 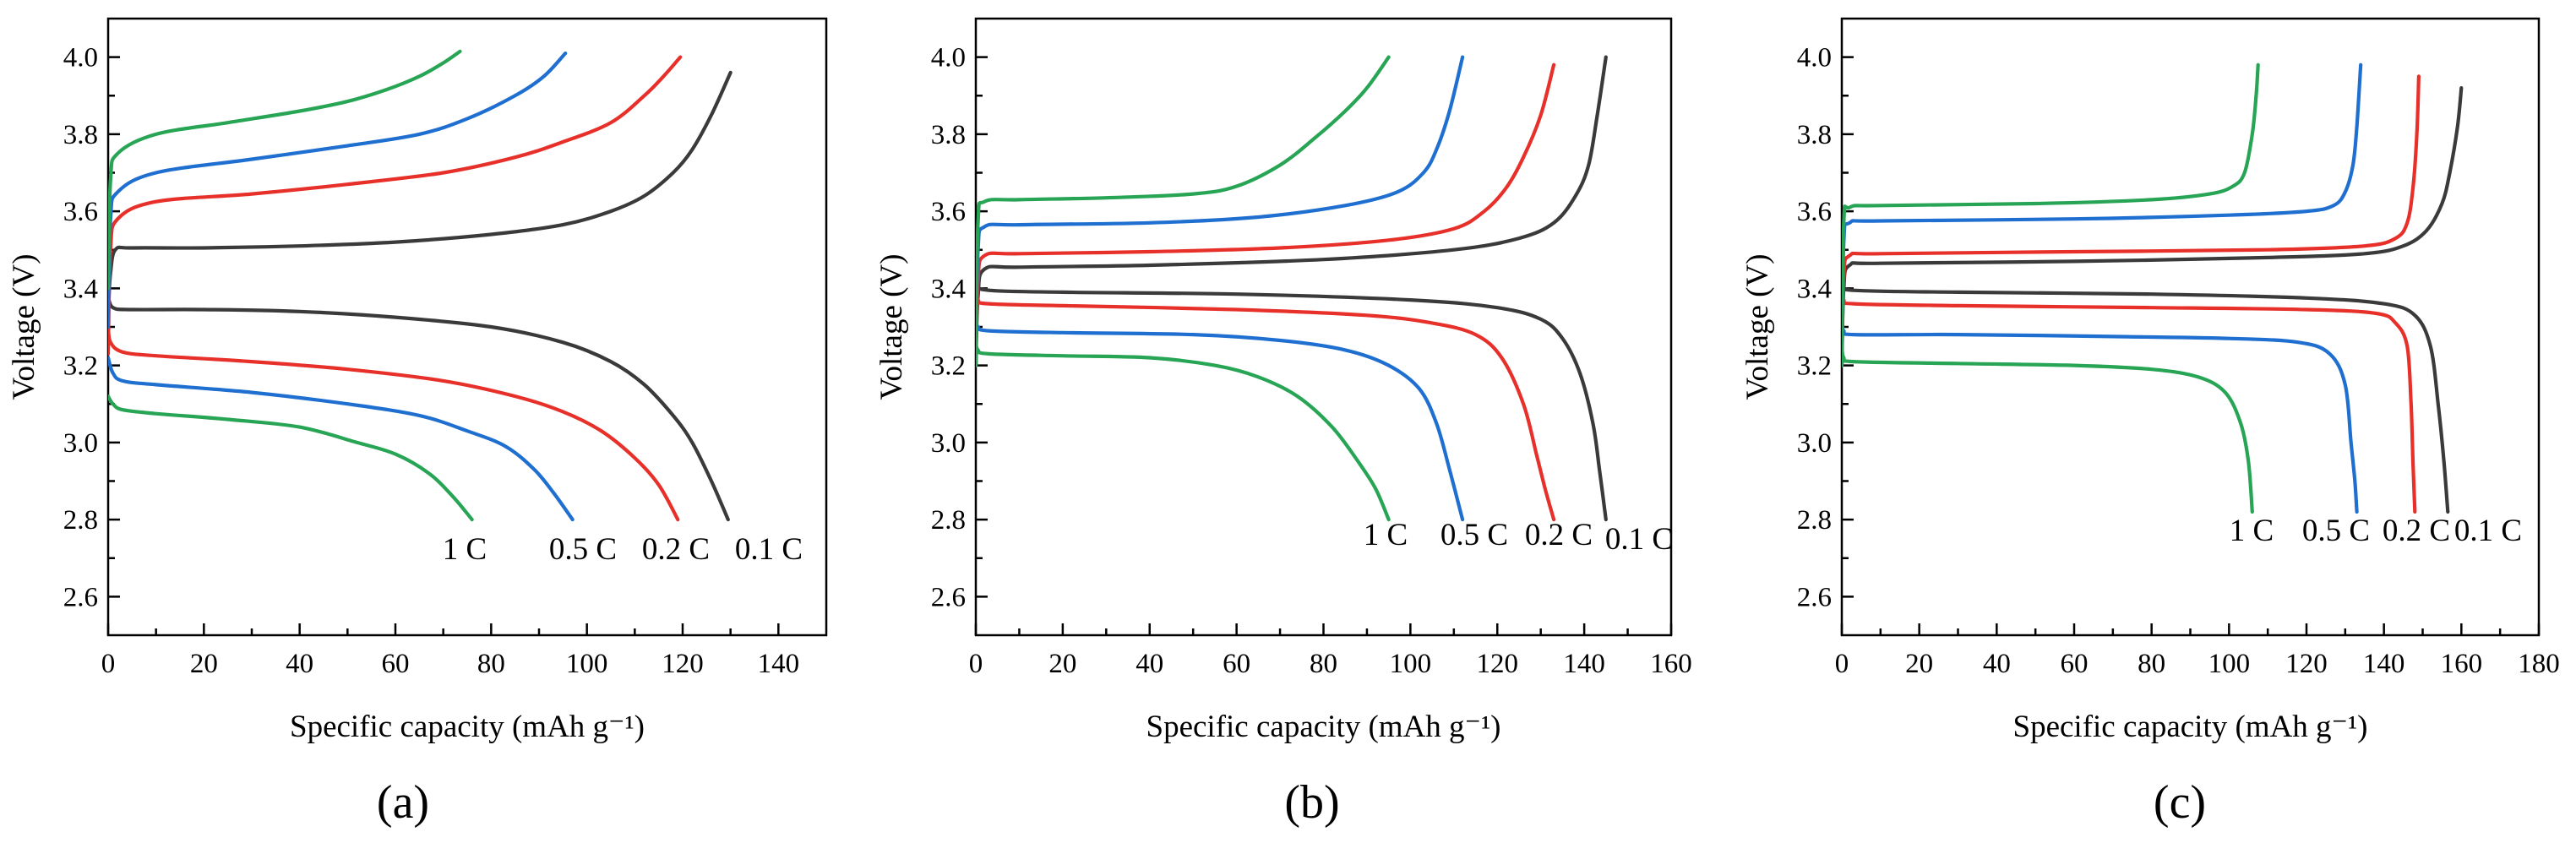 What do you see at coordinates (2180, 802) in the screenshot?
I see `panel-label: (c)` at bounding box center [2180, 802].